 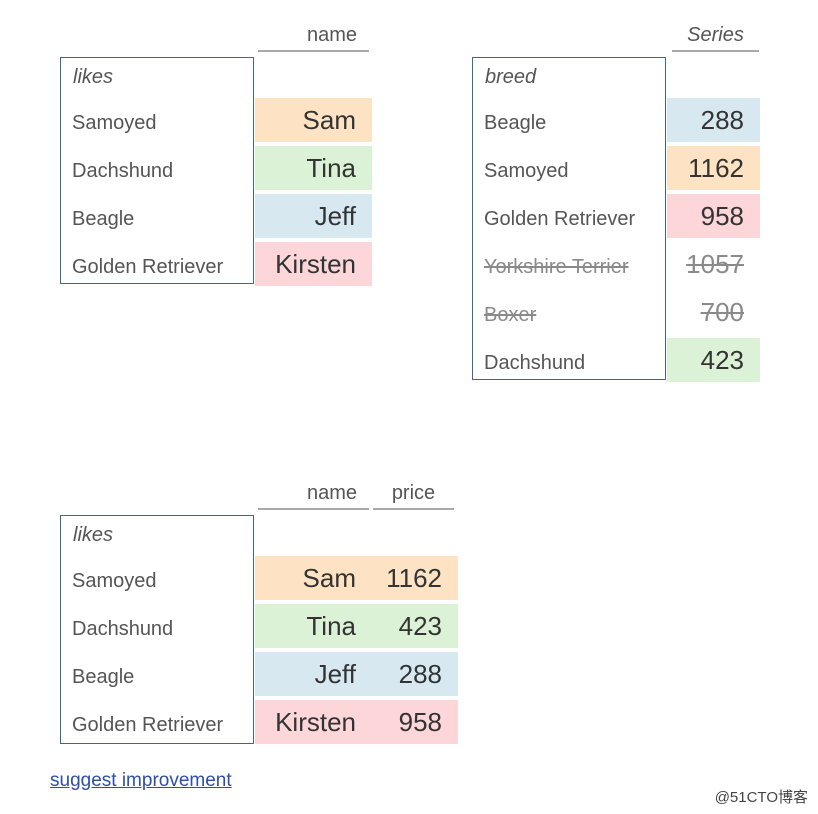 What do you see at coordinates (415, 626) in the screenshot?
I see `price-cell: 423` at bounding box center [415, 626].